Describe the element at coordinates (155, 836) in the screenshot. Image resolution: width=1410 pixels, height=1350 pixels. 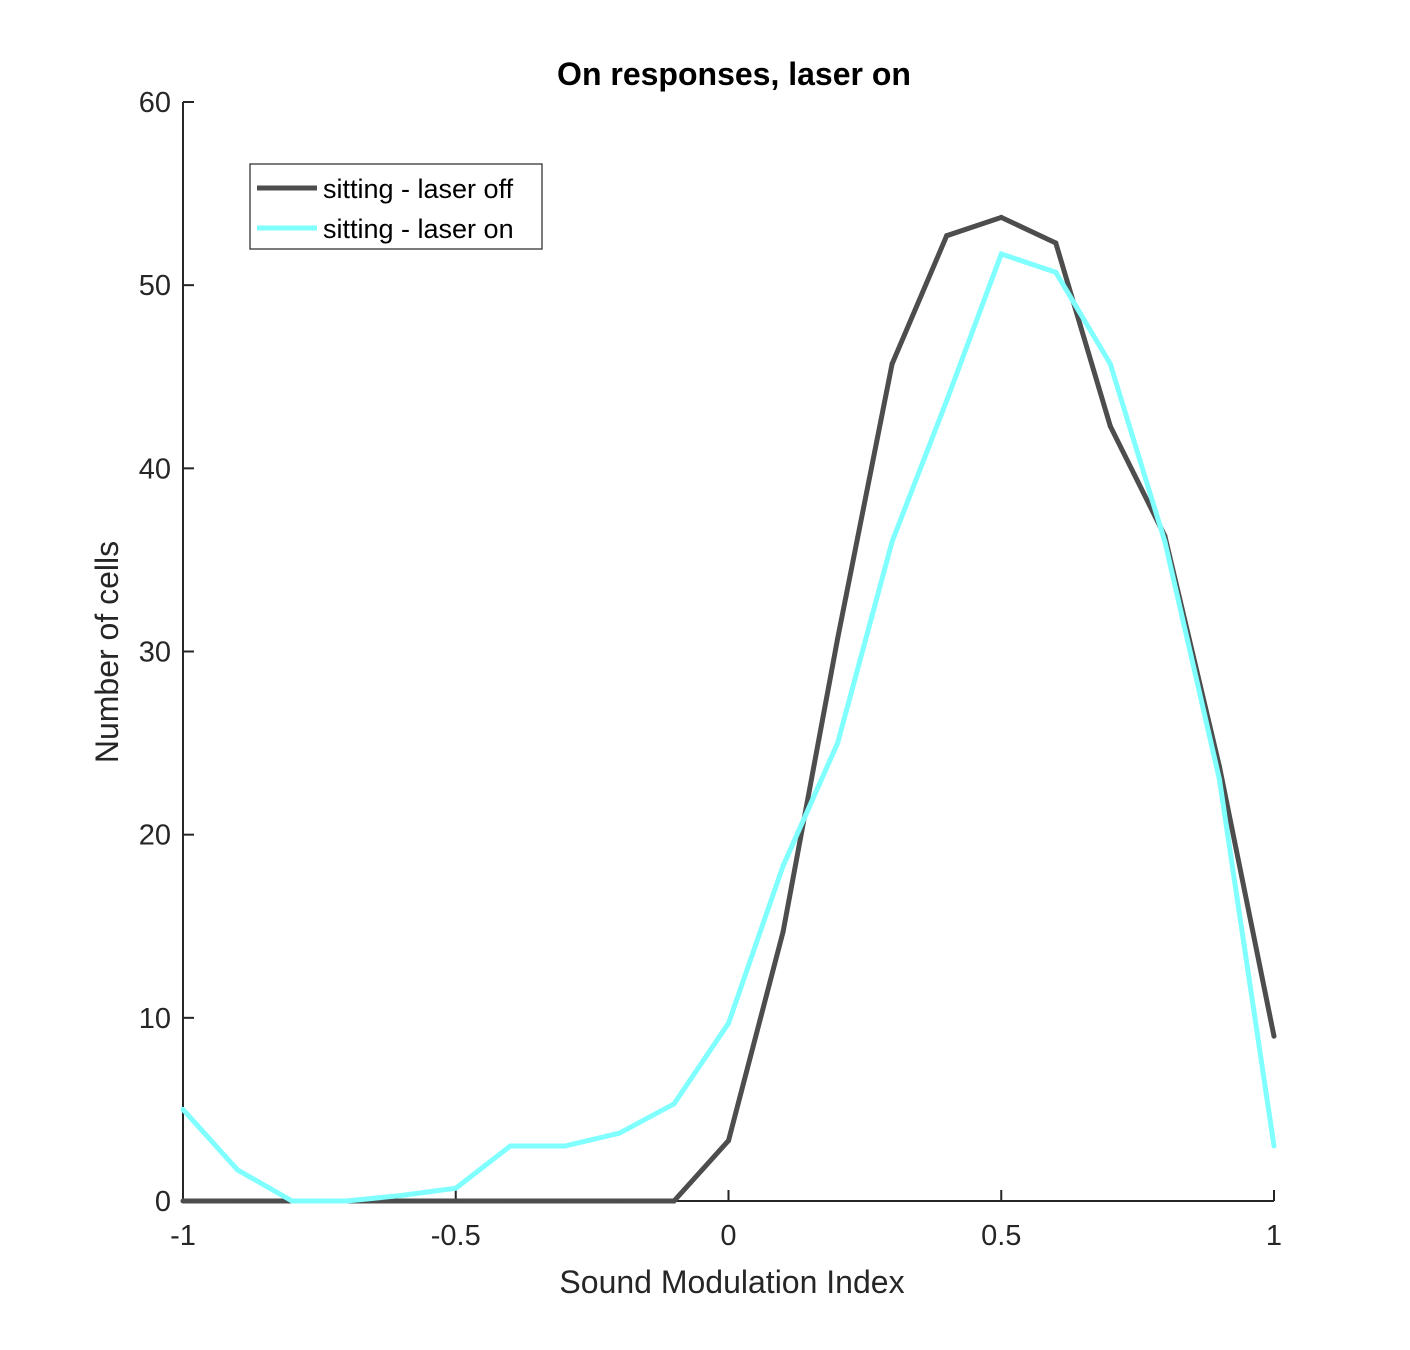
I see `y-tick-label: 20` at that location.